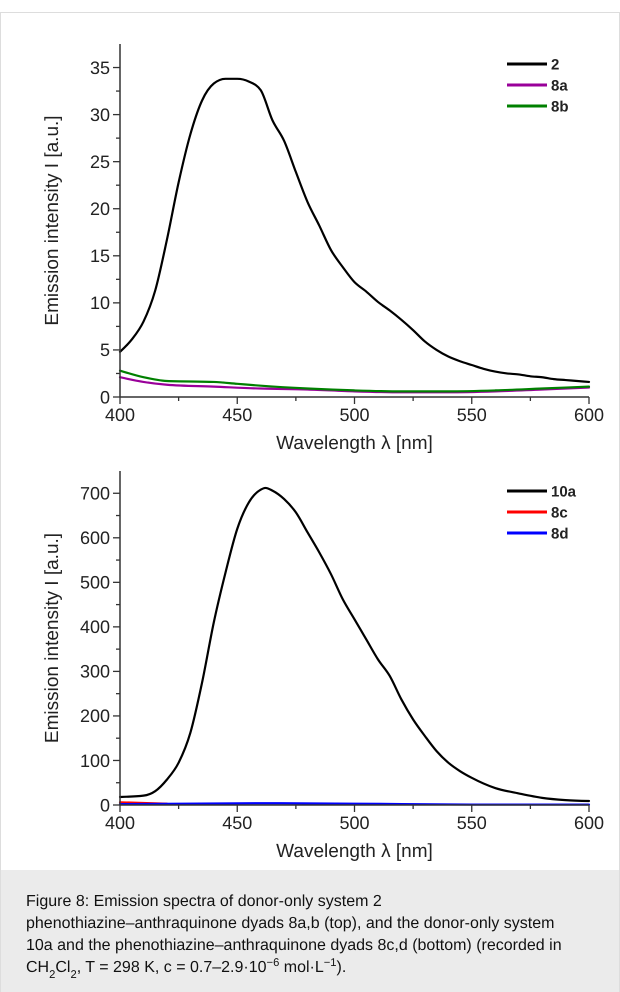  What do you see at coordinates (294, 937) in the screenshot?
I see `text: Figure 8: Emission spectra of donor-only system 2 phenothiazine–anthraquinone dyads 8a,b (top), and the donor-only system 10a and the phenothiazine–anthraquinone dyads 8c,d (bottom) (recorded in CH$_{2}$Cl$_{2}$, T = 298 K, c = 0.7–2.9·10$^{−6}$ mol·L$^{−1}$).` at bounding box center [294, 937].